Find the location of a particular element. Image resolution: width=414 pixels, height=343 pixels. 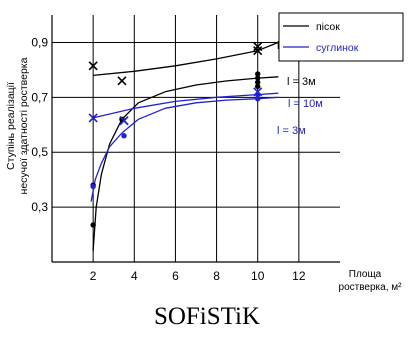

annotation-2: l = 10м is located at coordinates (305, 104).